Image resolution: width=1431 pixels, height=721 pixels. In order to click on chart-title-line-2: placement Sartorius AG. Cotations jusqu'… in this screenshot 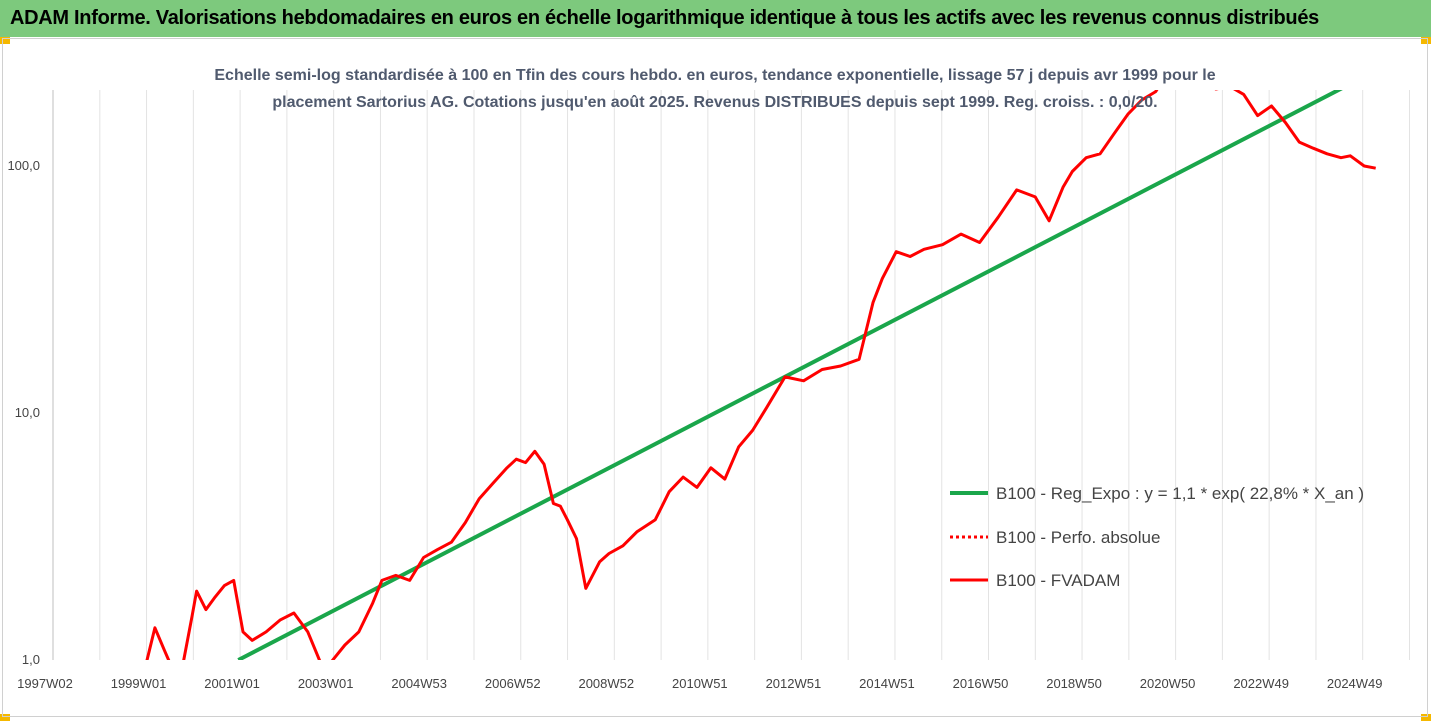, I will do `click(715, 102)`.